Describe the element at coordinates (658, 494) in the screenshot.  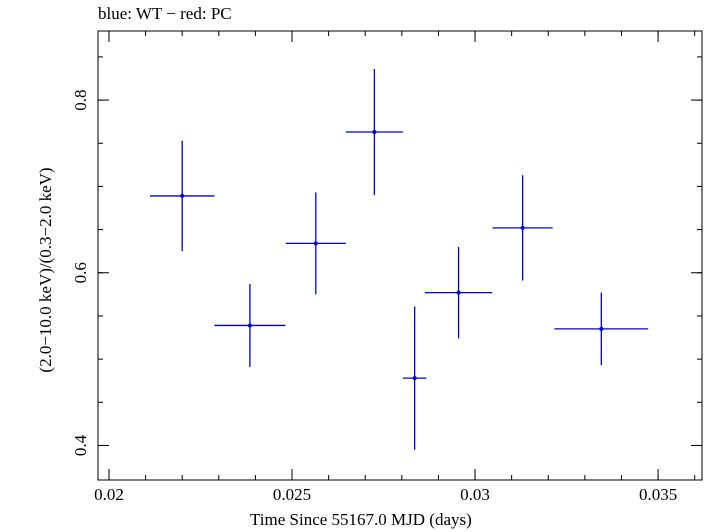
I see `x-tick-label: 0.035` at that location.